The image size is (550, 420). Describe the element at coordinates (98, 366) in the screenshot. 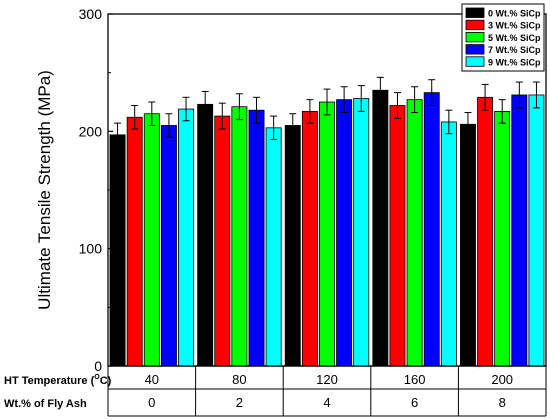

I see `y-tick-label: 0` at that location.